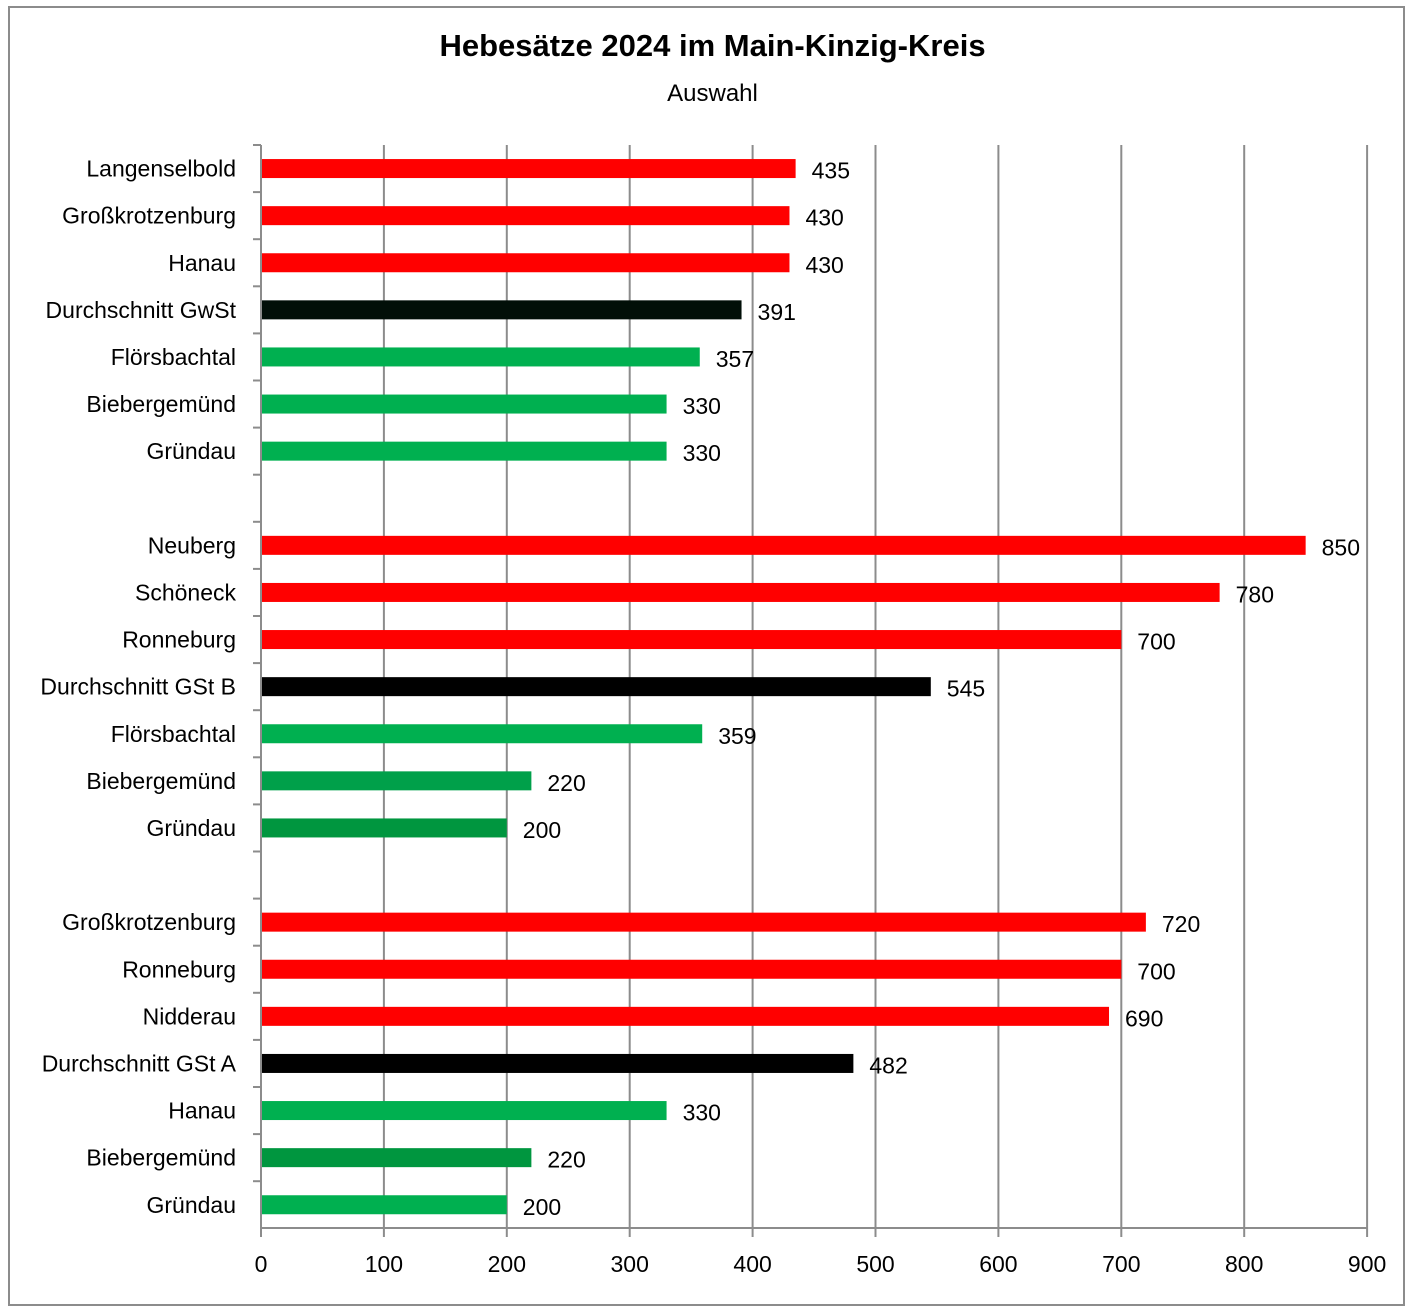 This screenshot has width=1407, height=1306. I want to click on category-label: Schöneck, so click(186, 592).